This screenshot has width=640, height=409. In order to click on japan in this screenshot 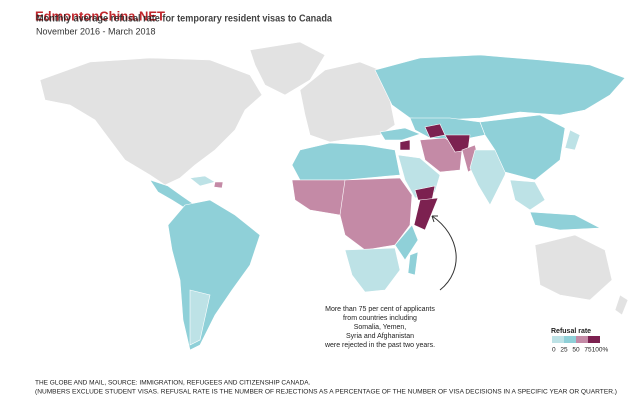, I will do `click(572, 140)`.